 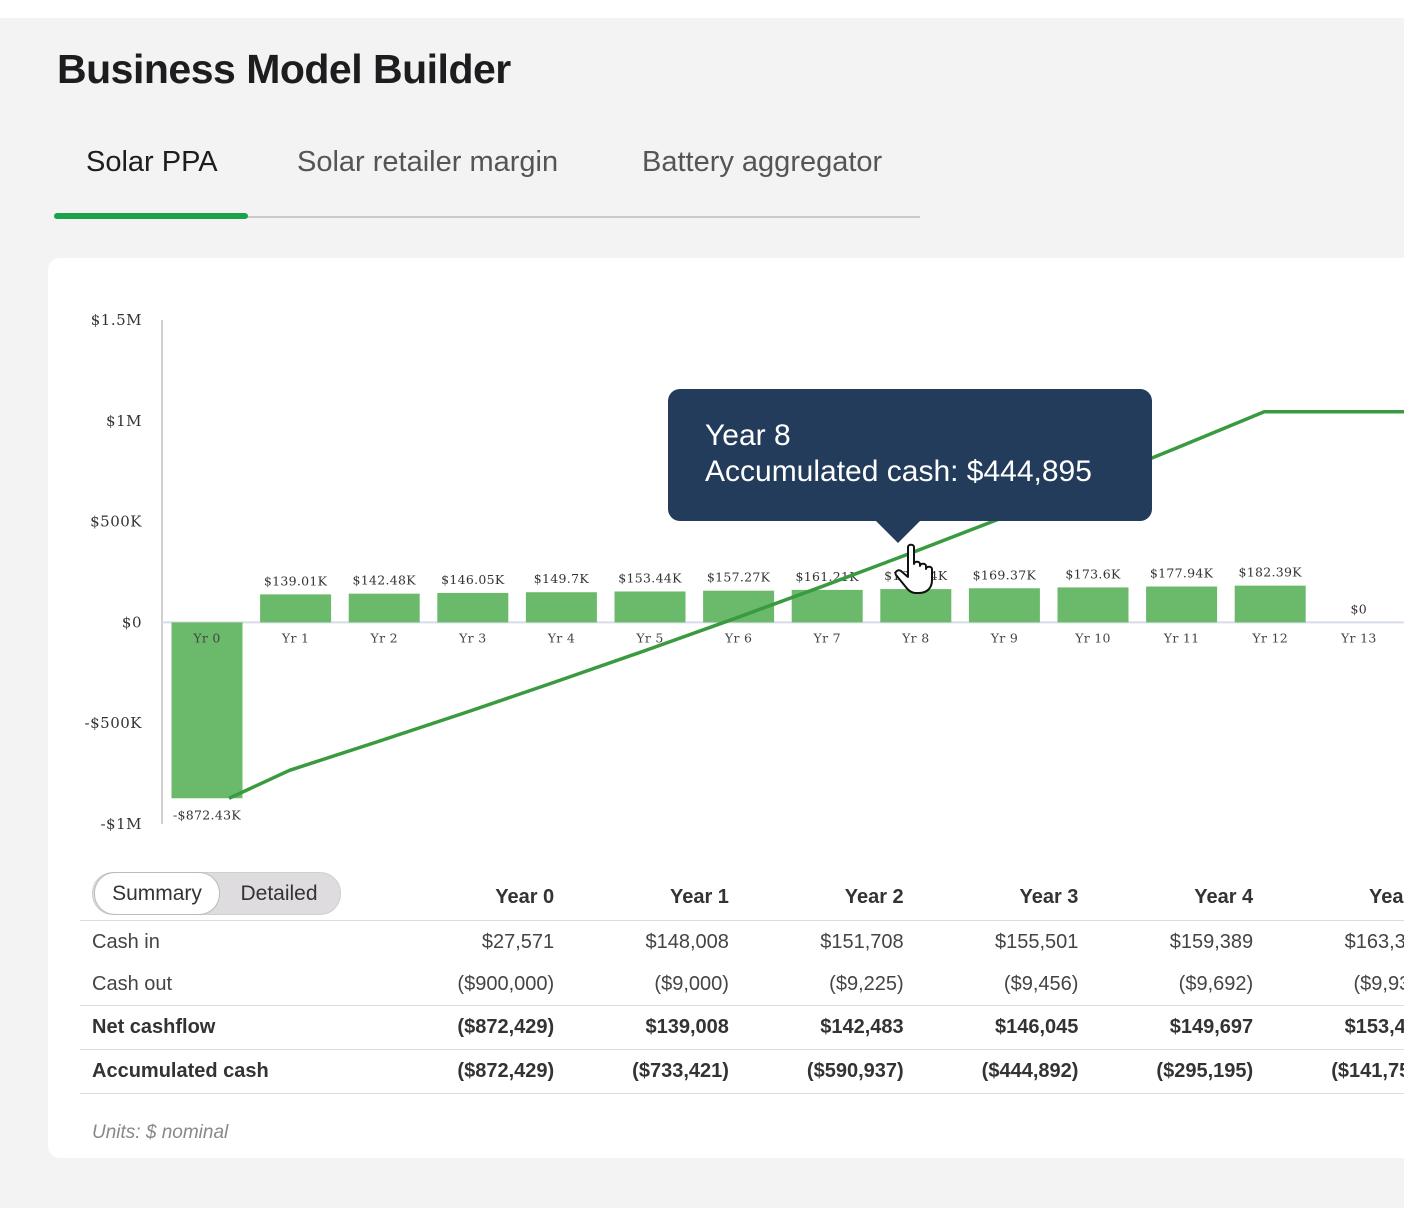 I want to click on row-label: Accumulated cash, so click(x=230, y=1071).